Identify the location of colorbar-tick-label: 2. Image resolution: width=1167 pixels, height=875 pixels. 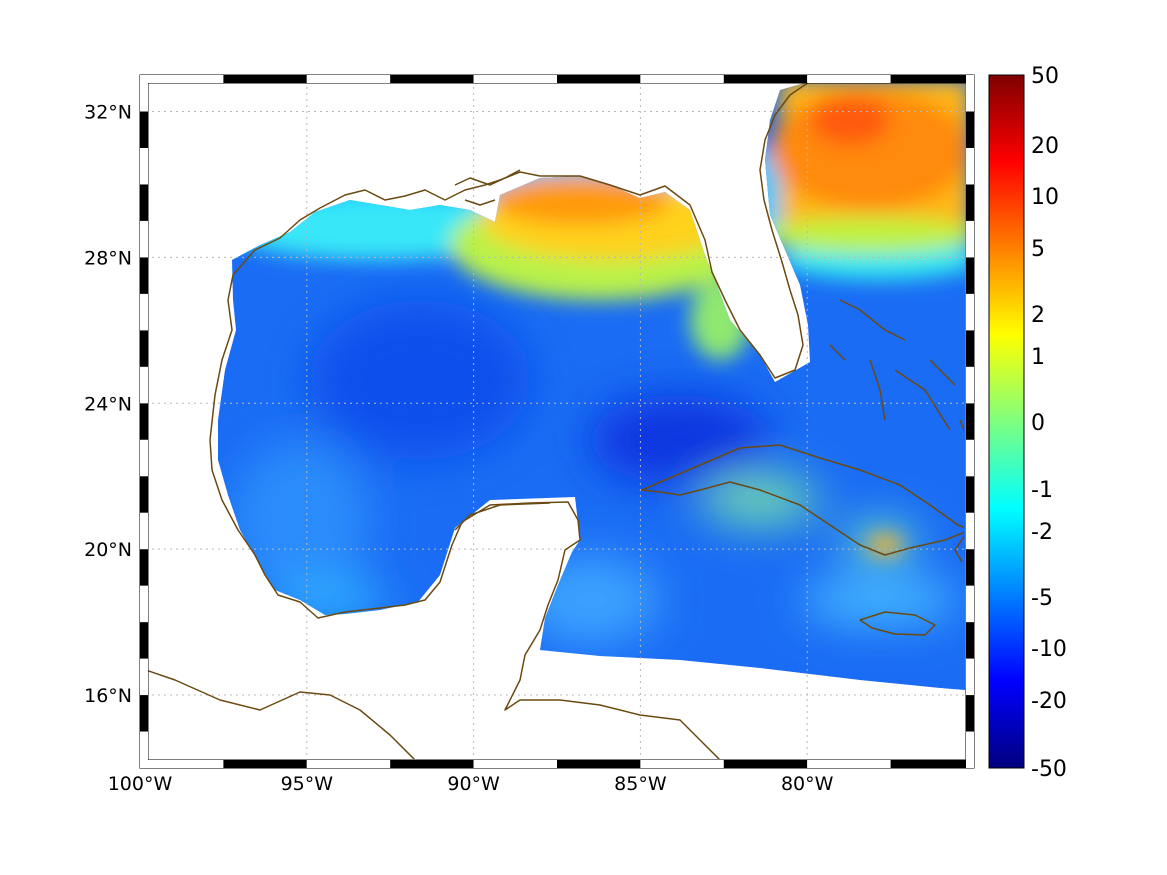
(1038, 315).